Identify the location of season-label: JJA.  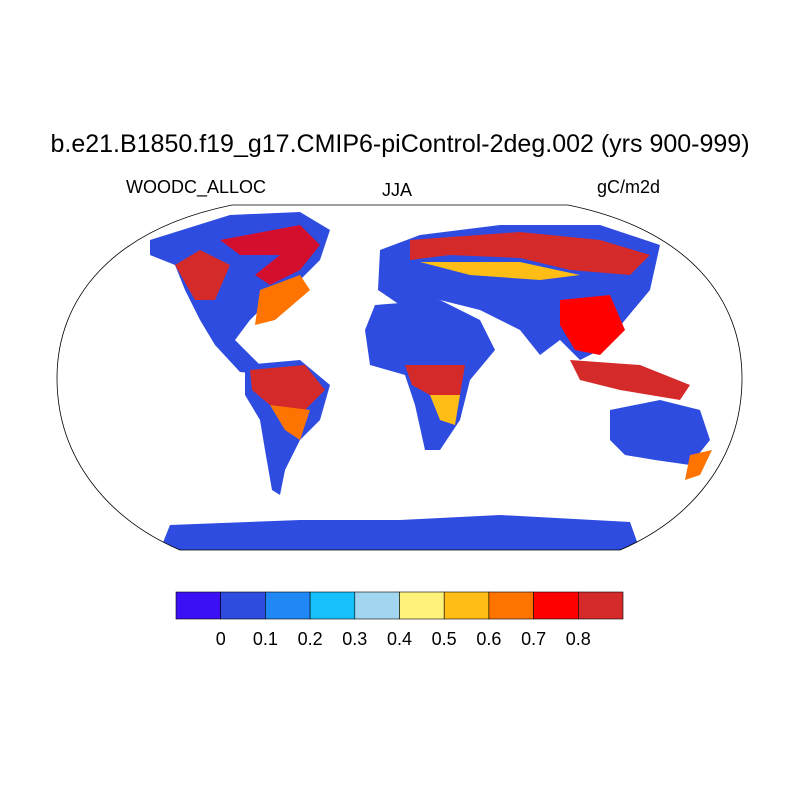
(397, 190).